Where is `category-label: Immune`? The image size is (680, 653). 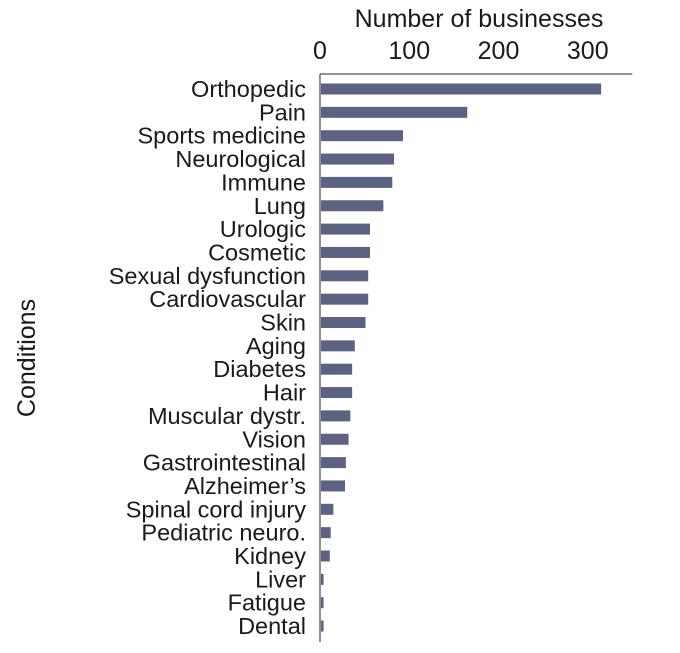
category-label: Immune is located at coordinates (263, 182).